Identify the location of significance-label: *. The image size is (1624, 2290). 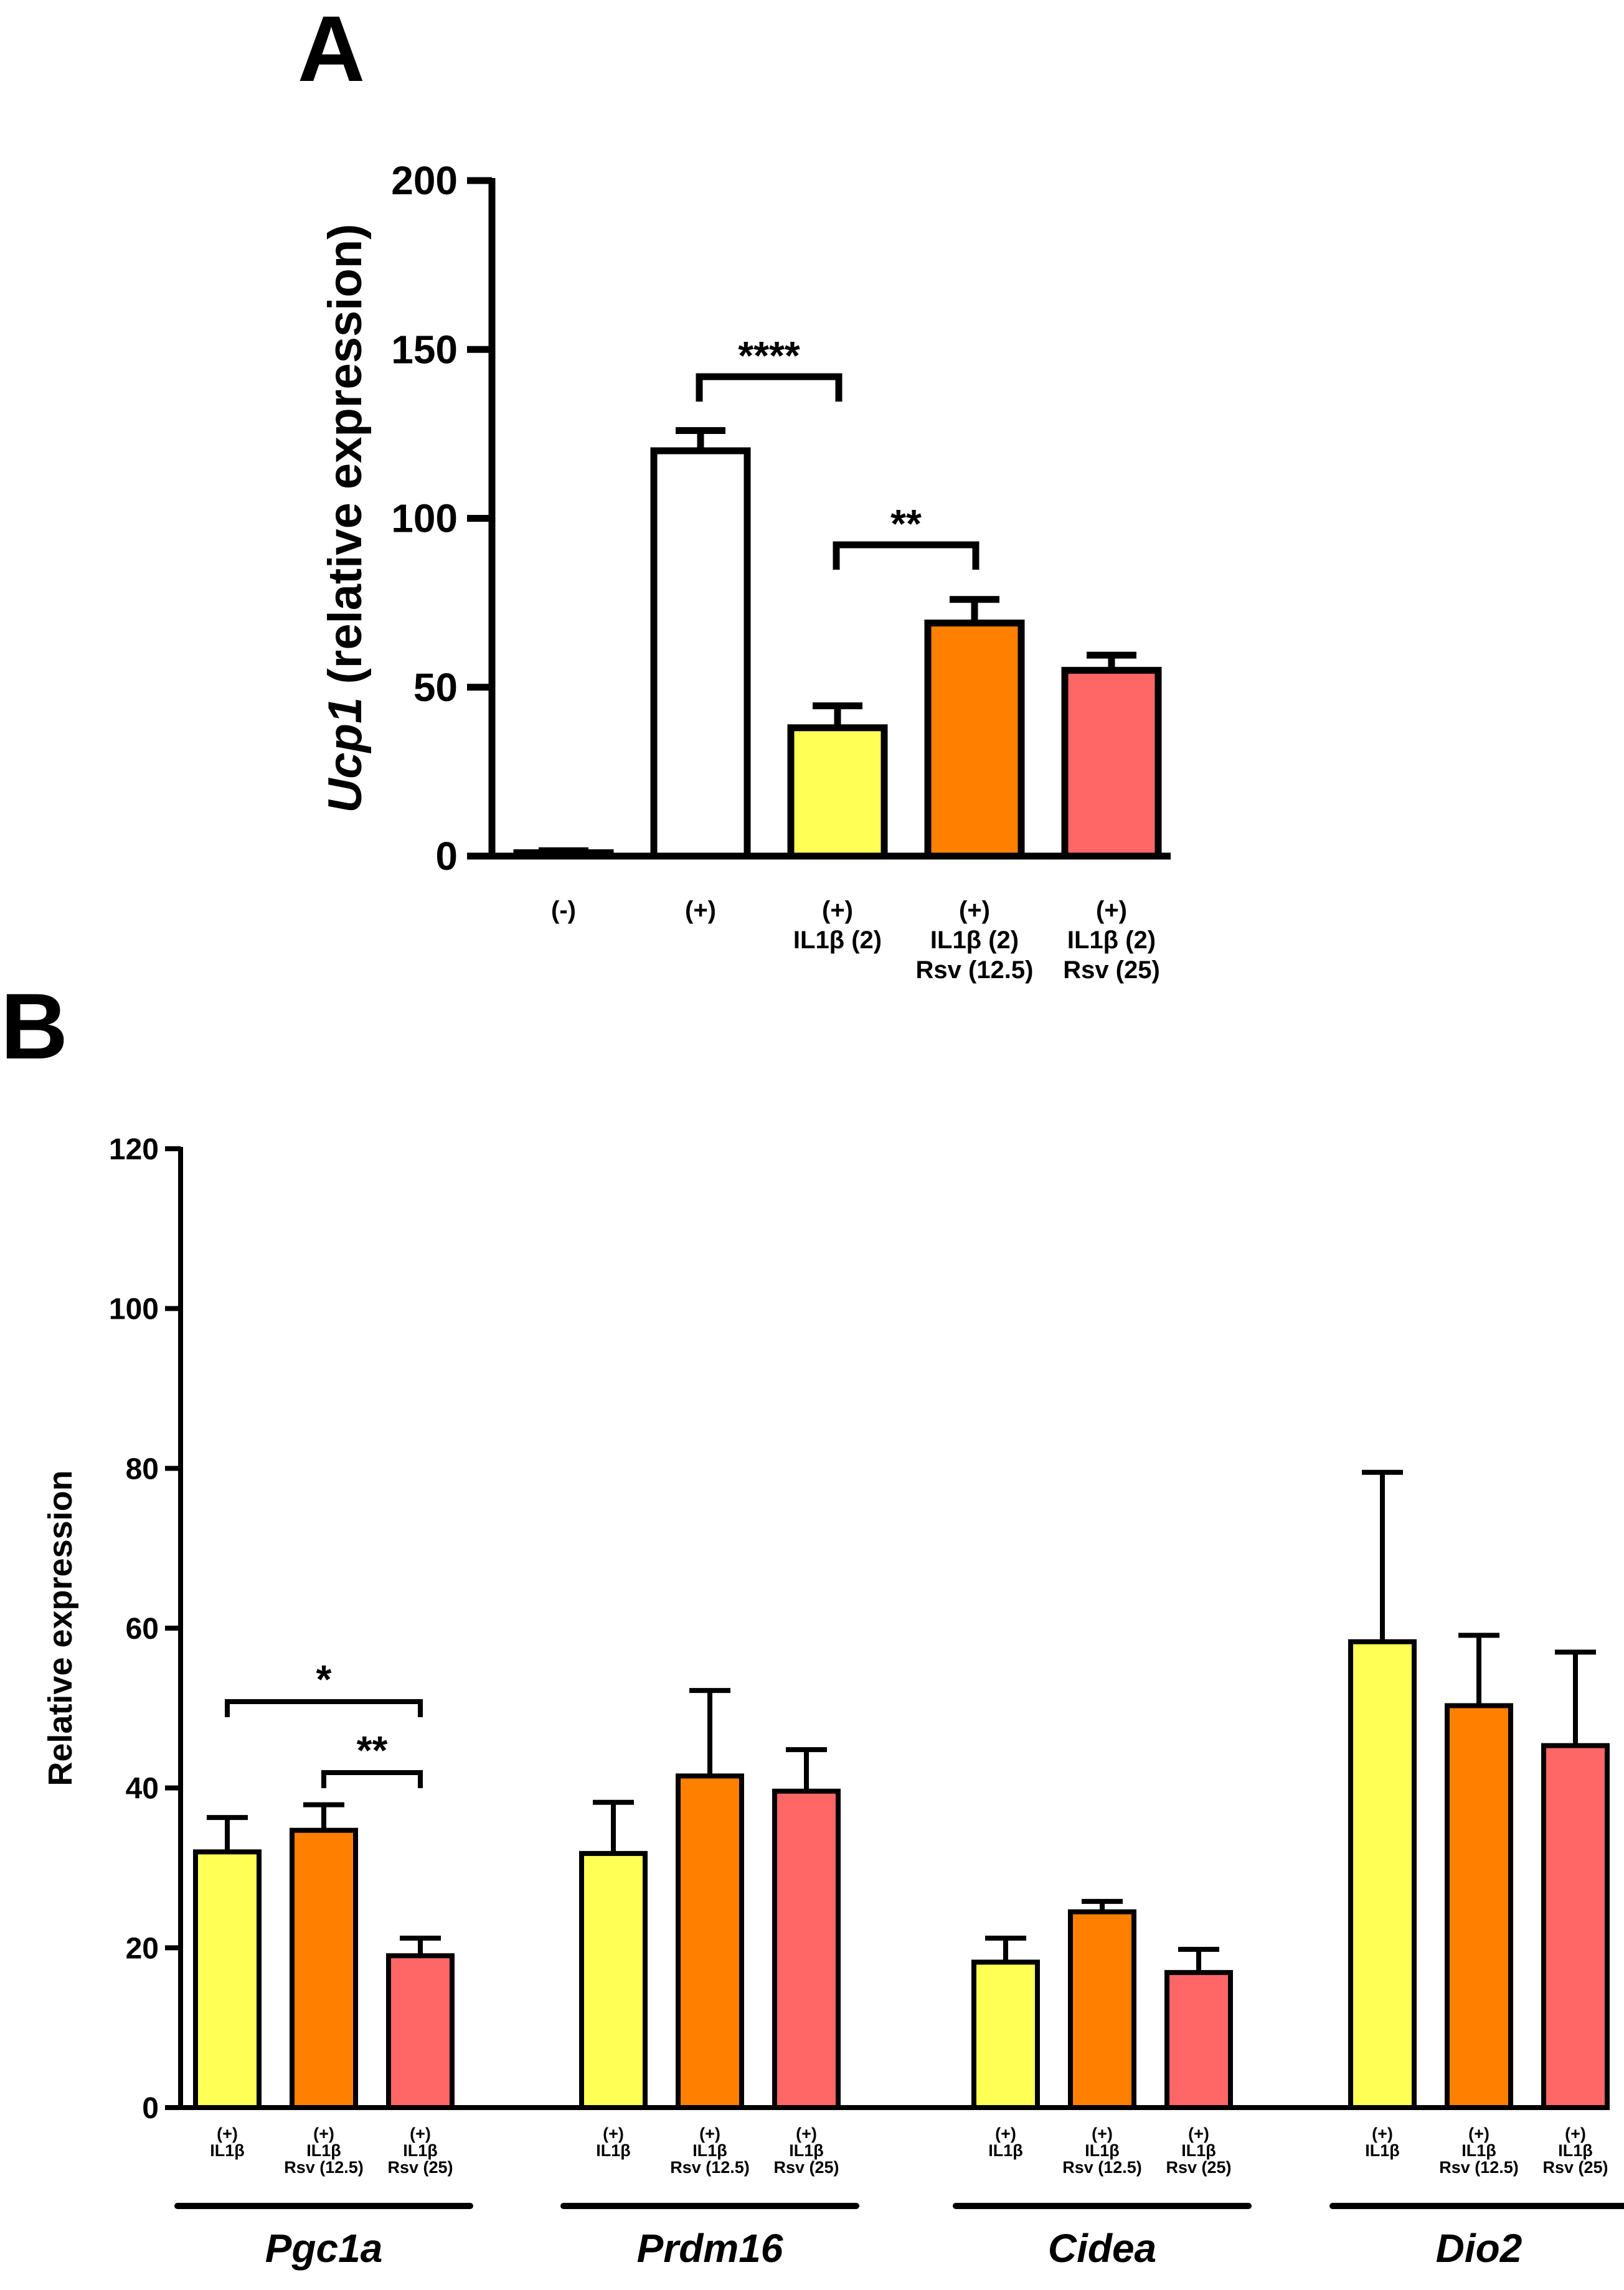
(324, 1679).